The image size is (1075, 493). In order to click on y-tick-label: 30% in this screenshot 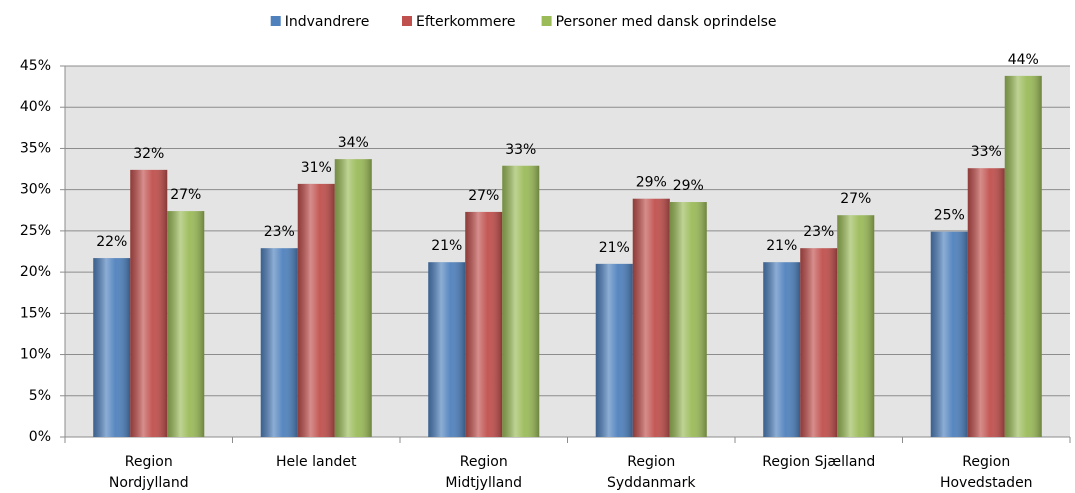, I will do `click(35, 190)`.